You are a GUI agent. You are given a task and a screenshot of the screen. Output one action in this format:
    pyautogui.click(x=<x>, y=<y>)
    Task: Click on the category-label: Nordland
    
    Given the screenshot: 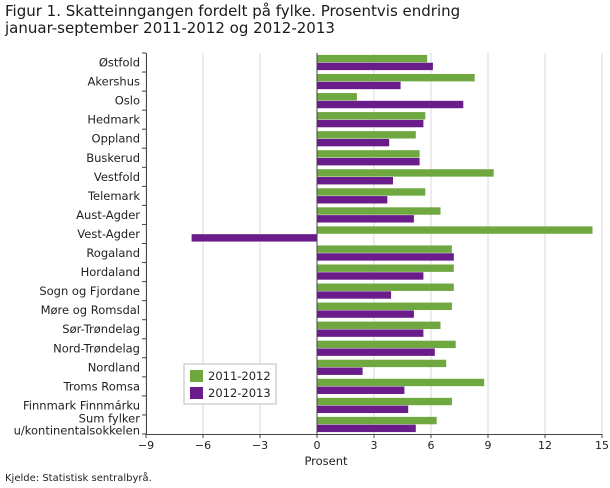 What is the action you would take?
    pyautogui.click(x=114, y=367)
    